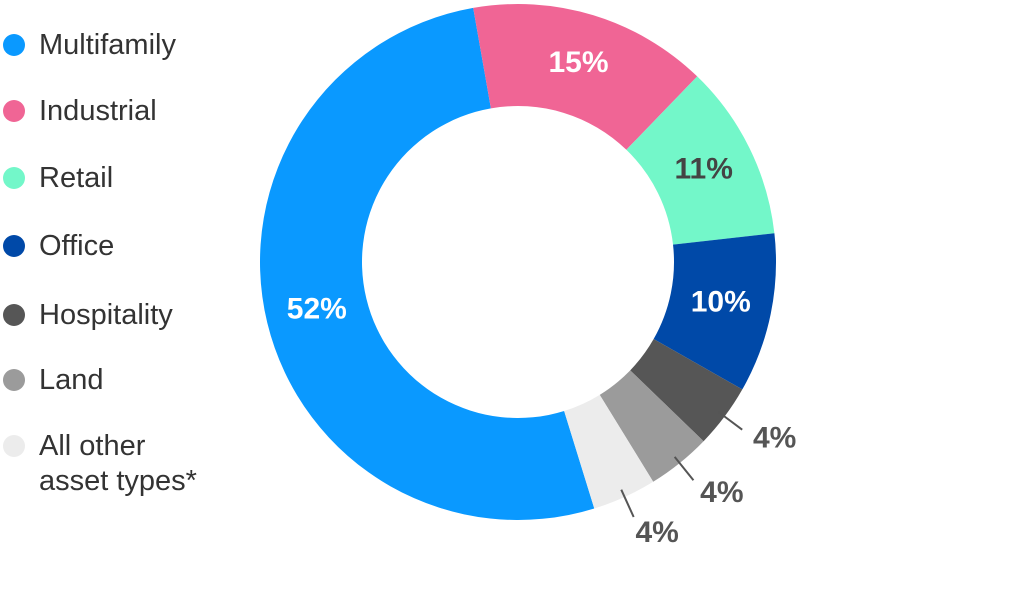 Image resolution: width=1024 pixels, height=603 pixels. Describe the element at coordinates (118, 463) in the screenshot. I see `legend-label: All other asset types*` at that location.